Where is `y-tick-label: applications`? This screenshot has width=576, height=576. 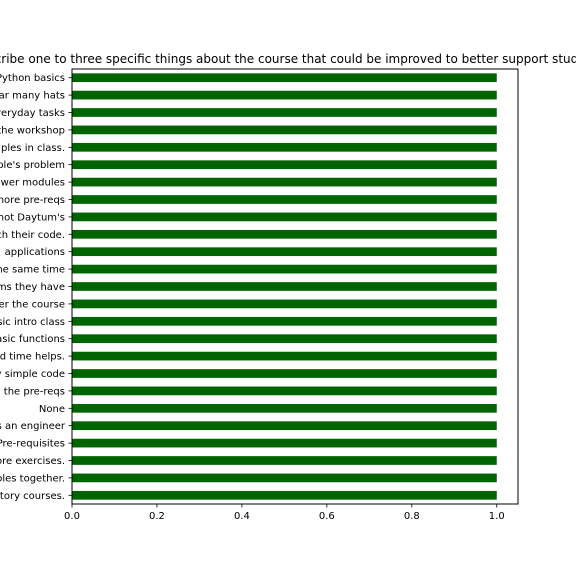 y-tick-label: applications is located at coordinates (35, 252).